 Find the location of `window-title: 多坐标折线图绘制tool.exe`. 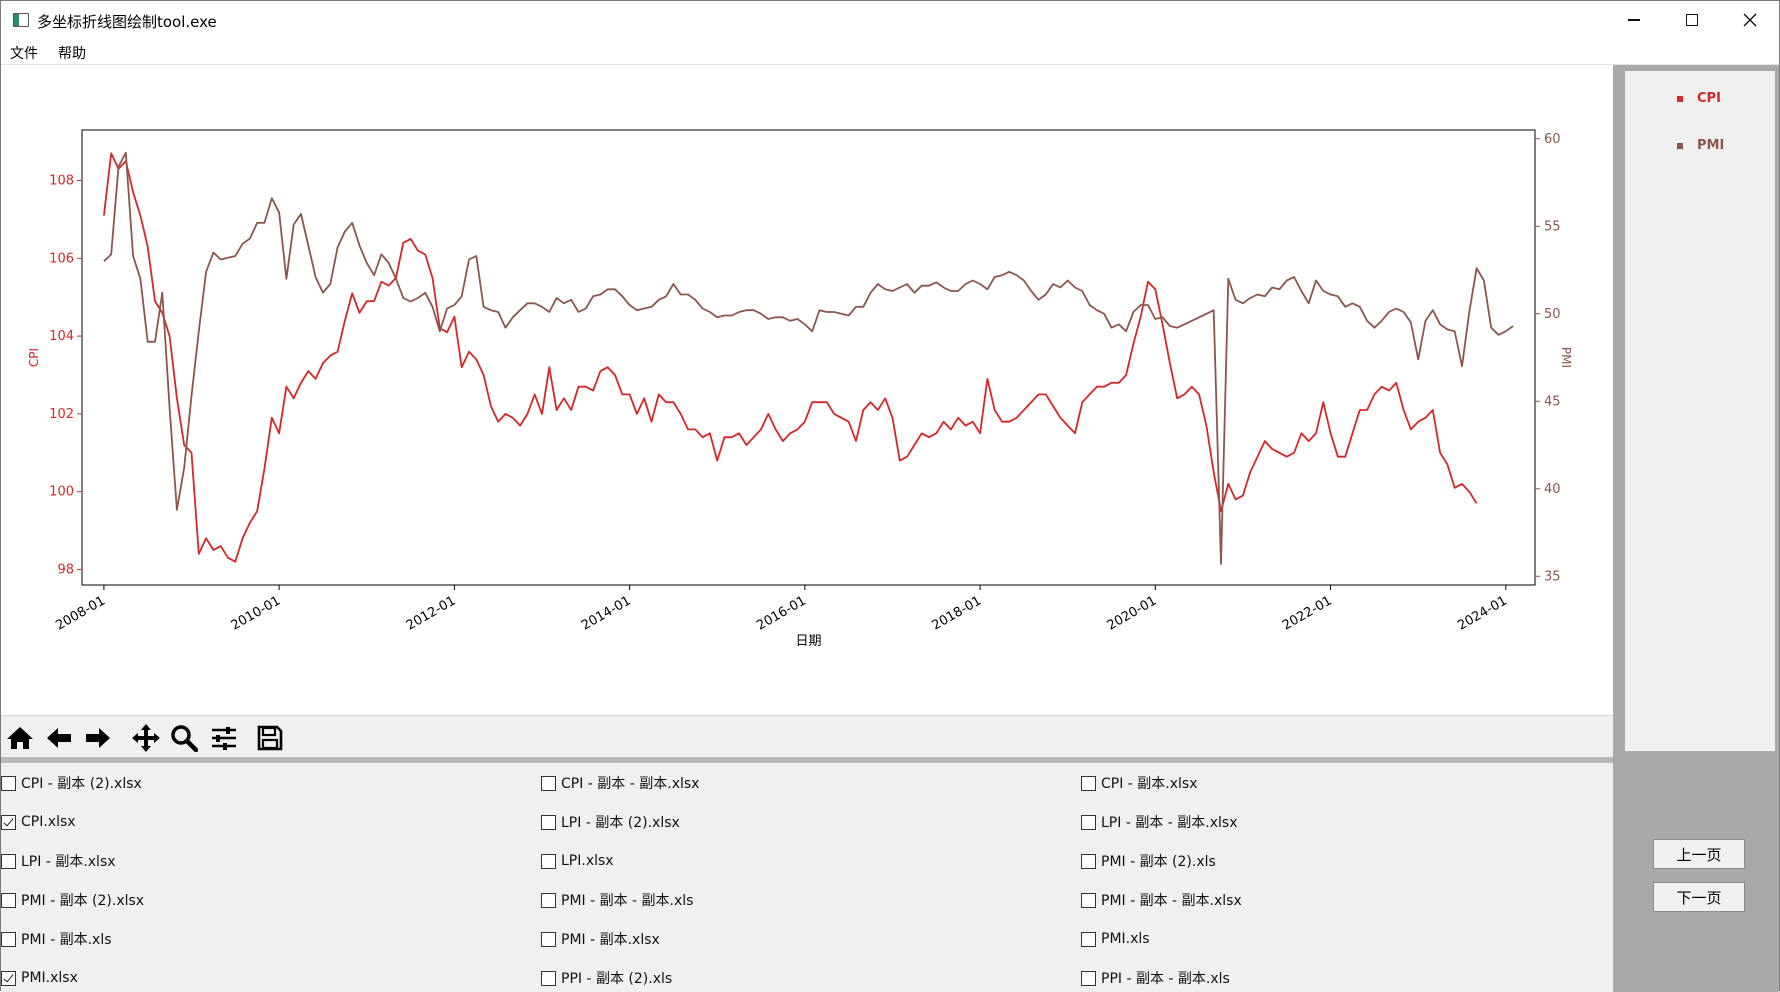

window-title: 多坐标折线图绘制tool.exe is located at coordinates (127, 22).